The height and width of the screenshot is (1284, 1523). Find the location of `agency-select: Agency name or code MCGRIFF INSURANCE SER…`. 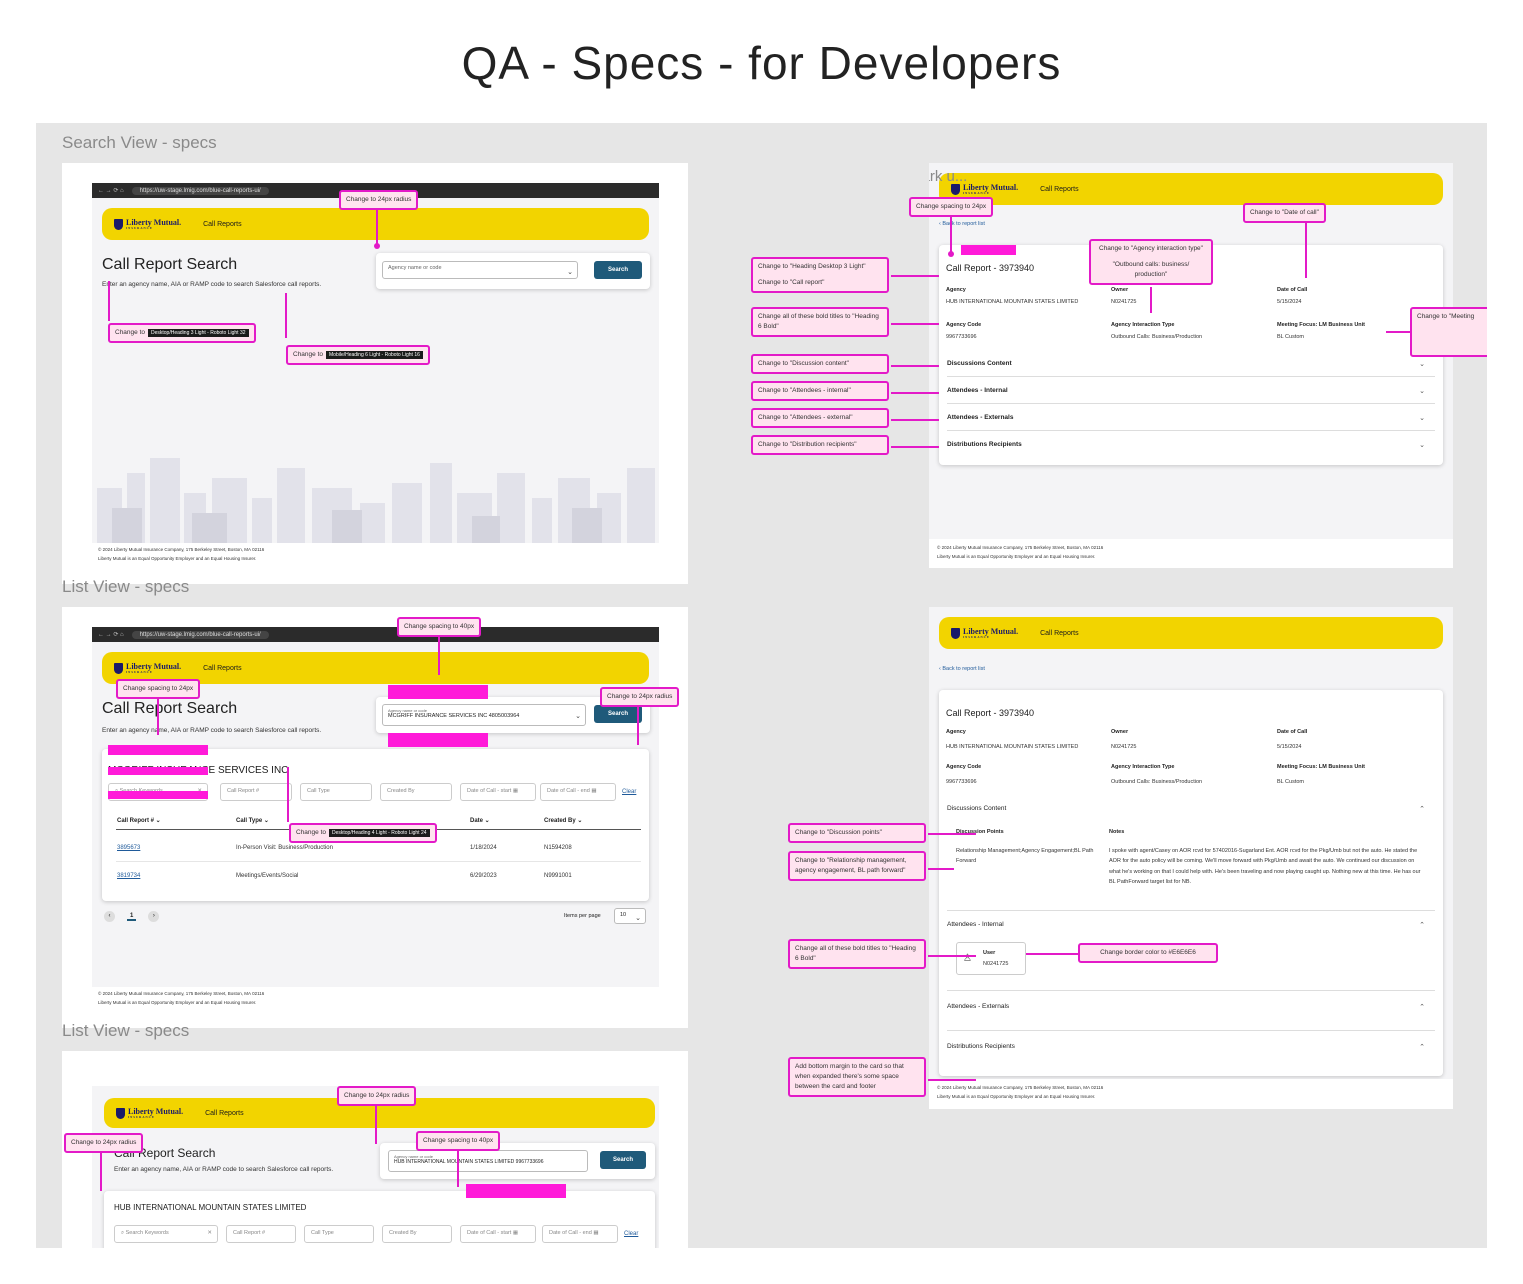

agency-select: Agency name or code MCGRIFF INSURANCE SER… is located at coordinates (484, 715).